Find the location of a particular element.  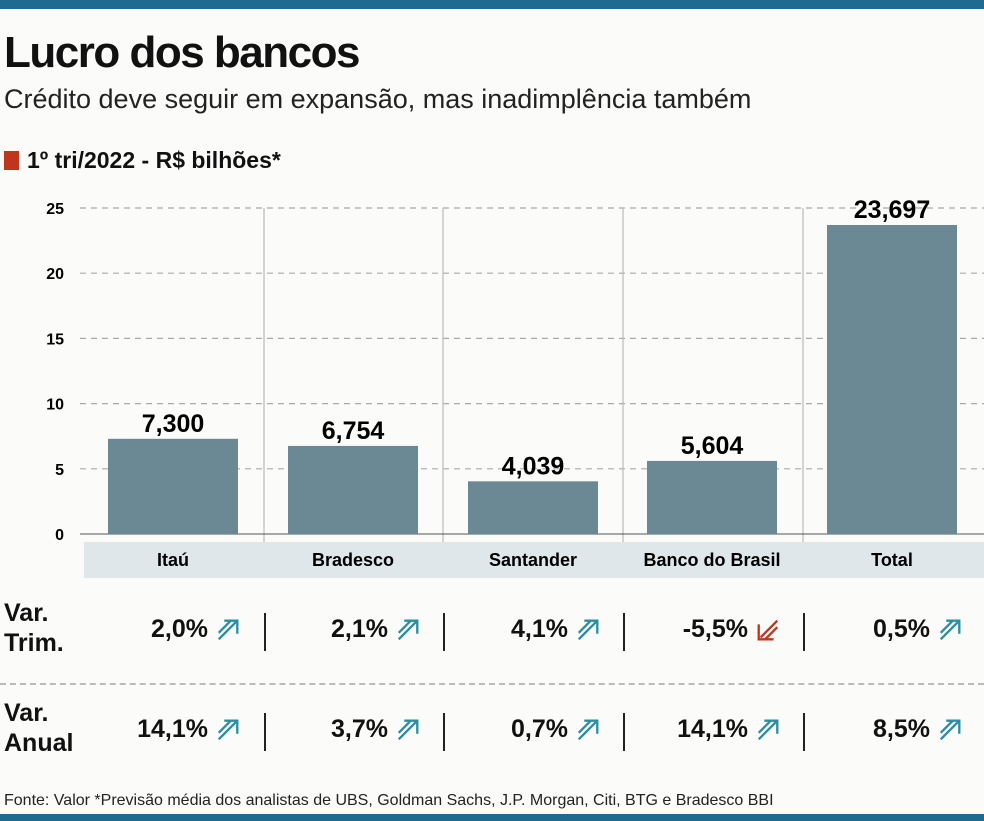

top-accent-bar is located at coordinates (492, 4).